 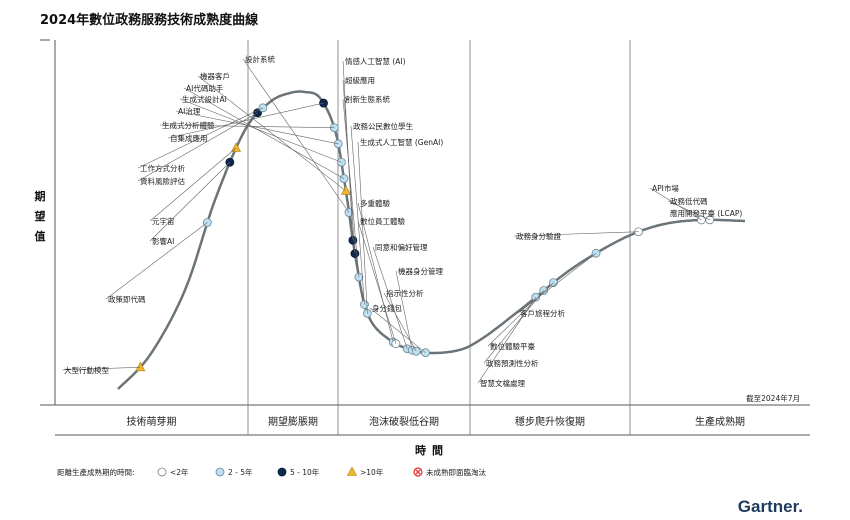 I want to click on legend-label: 5 - 10年, so click(x=305, y=472).